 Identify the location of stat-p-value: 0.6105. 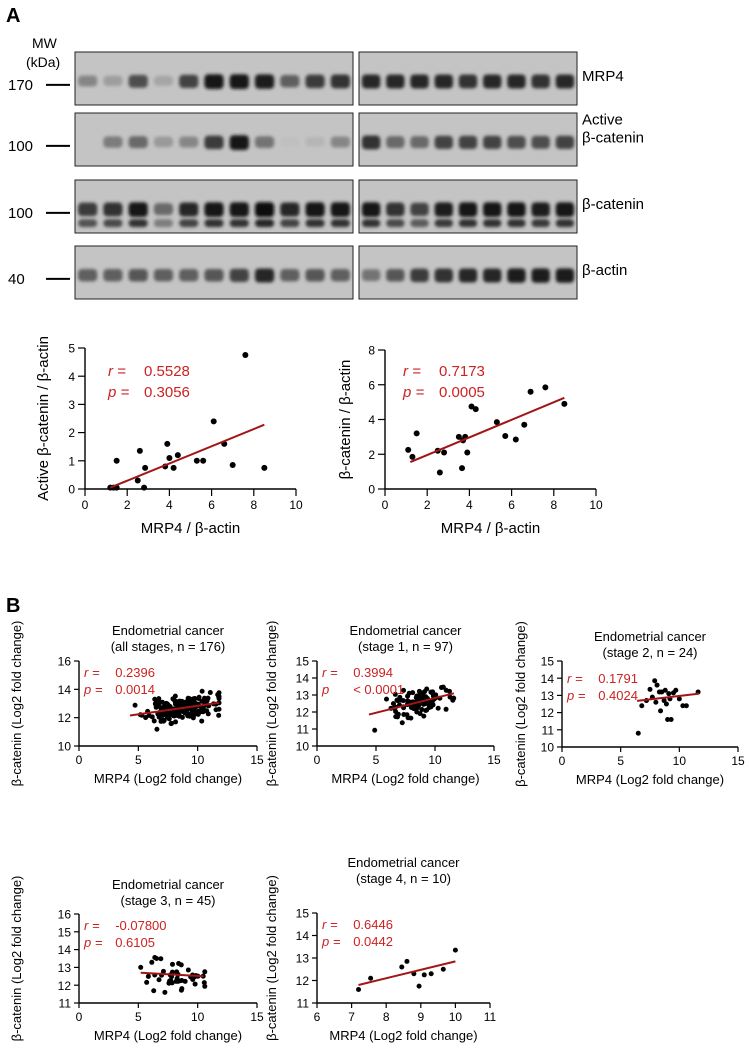
(135, 942).